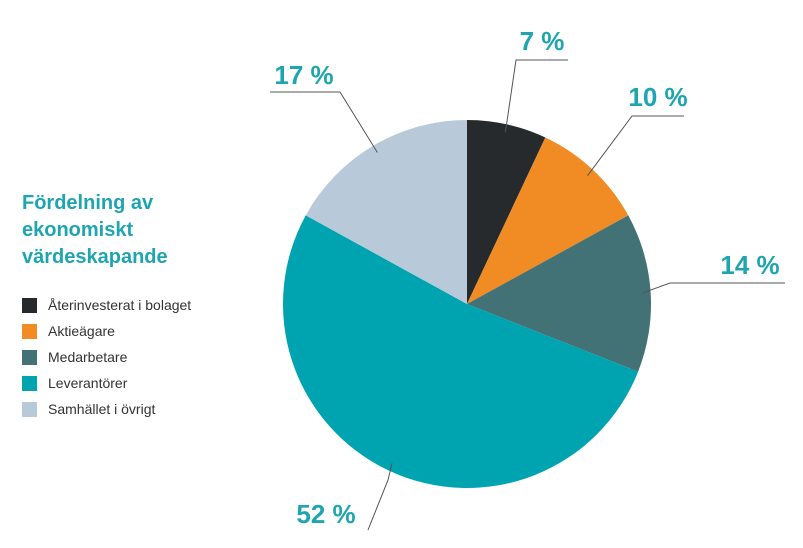  What do you see at coordinates (81, 331) in the screenshot?
I see `legend-label: Aktieägare` at bounding box center [81, 331].